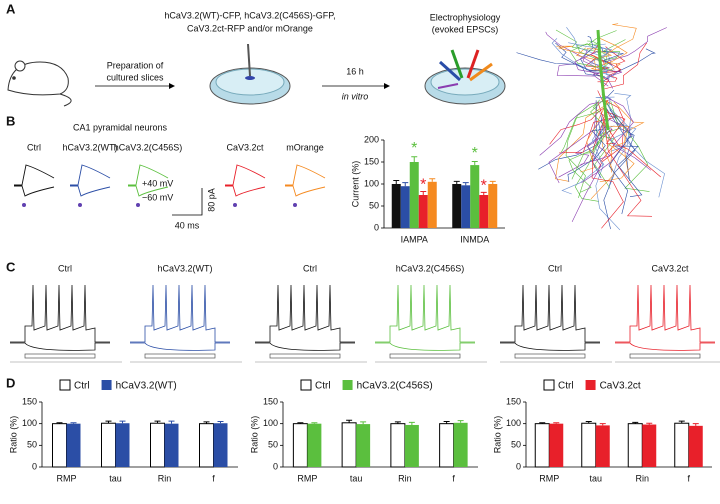 The width and height of the screenshot is (720, 504). I want to click on x-tick-label: Rin, so click(405, 478).